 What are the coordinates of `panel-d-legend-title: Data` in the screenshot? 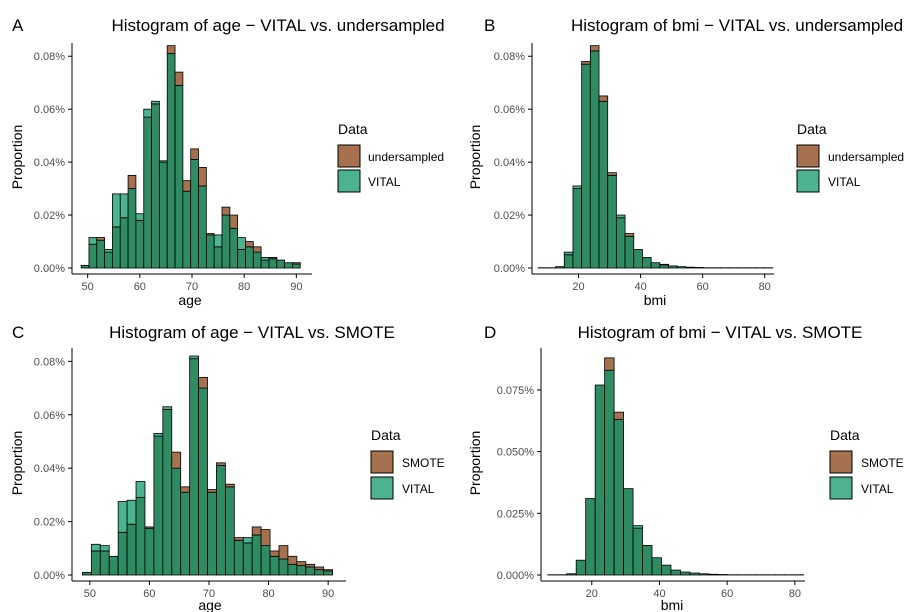 It's located at (845, 435).